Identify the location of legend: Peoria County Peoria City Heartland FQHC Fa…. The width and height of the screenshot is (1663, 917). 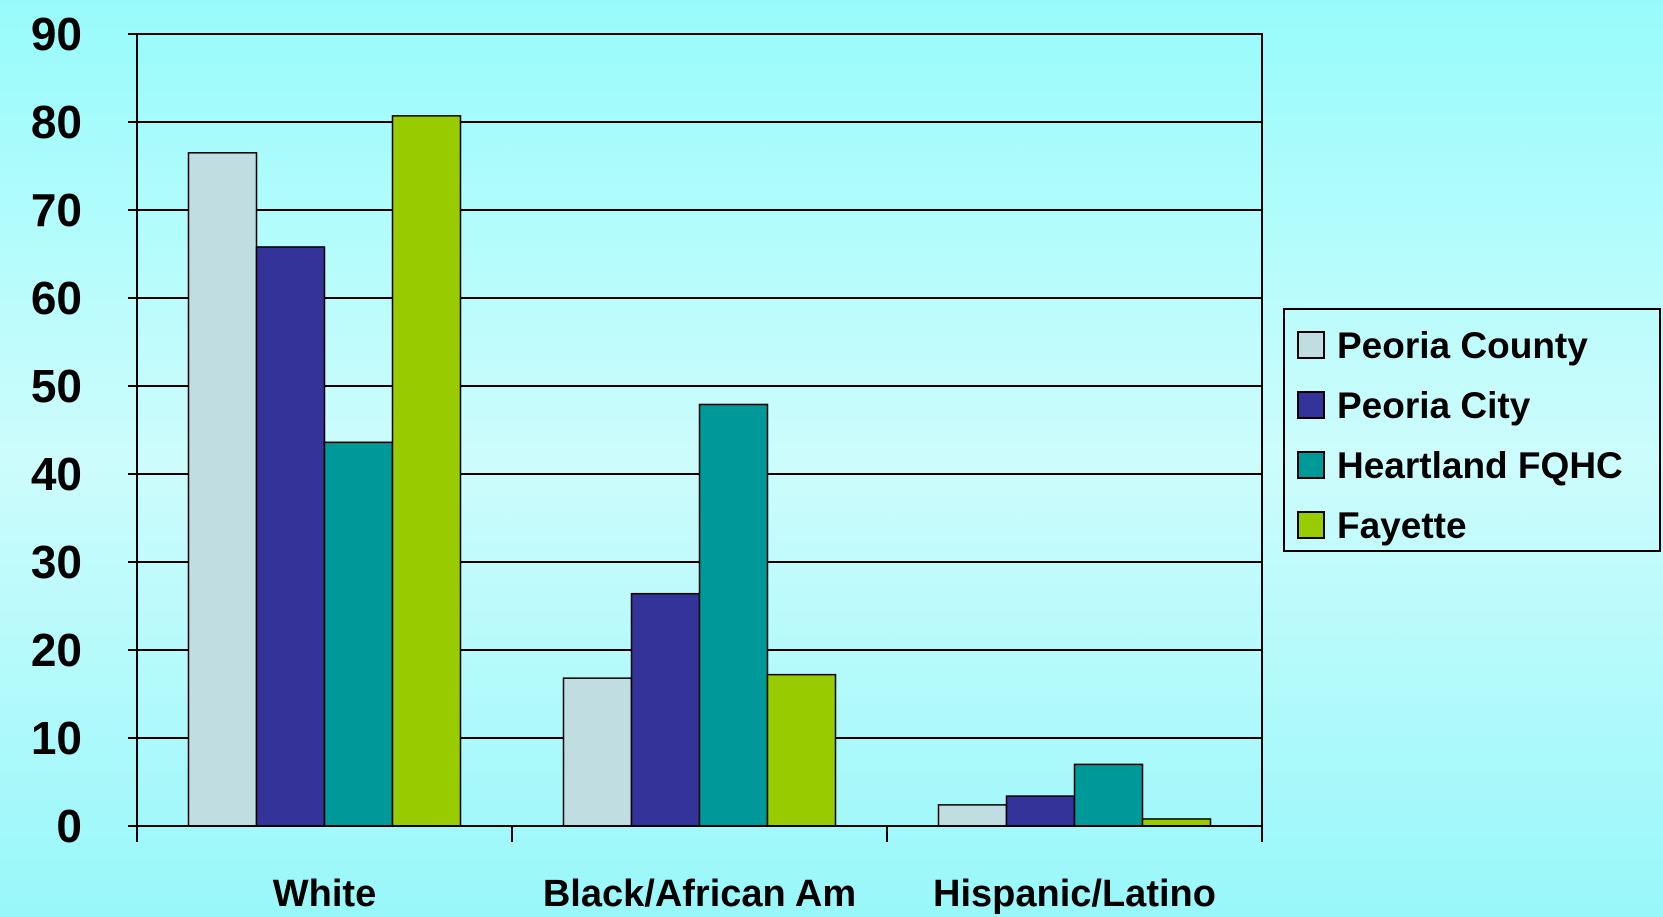
(1472, 430).